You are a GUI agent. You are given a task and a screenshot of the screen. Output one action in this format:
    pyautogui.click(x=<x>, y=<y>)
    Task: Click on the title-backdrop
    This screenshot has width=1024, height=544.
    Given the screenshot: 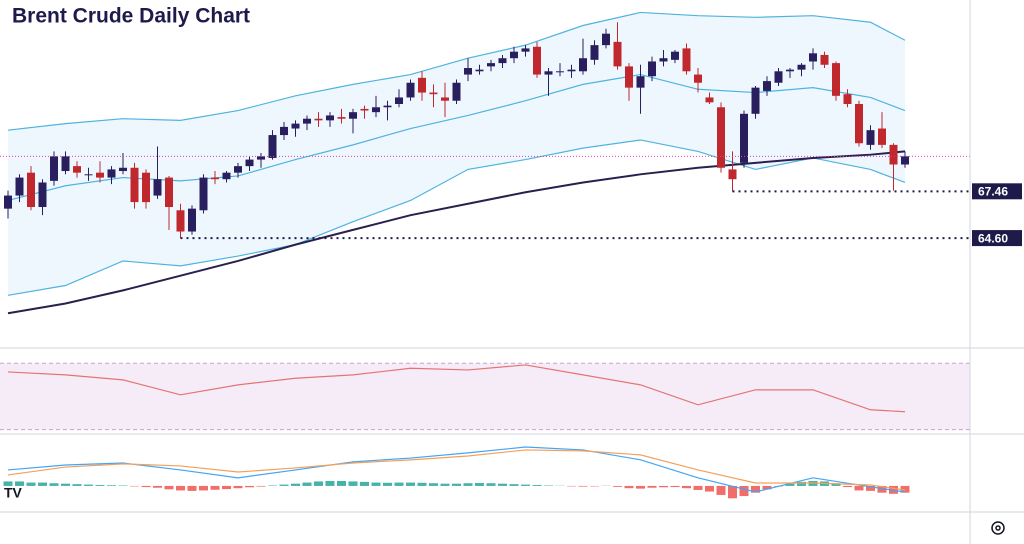 What is the action you would take?
    pyautogui.click(x=145, y=17)
    